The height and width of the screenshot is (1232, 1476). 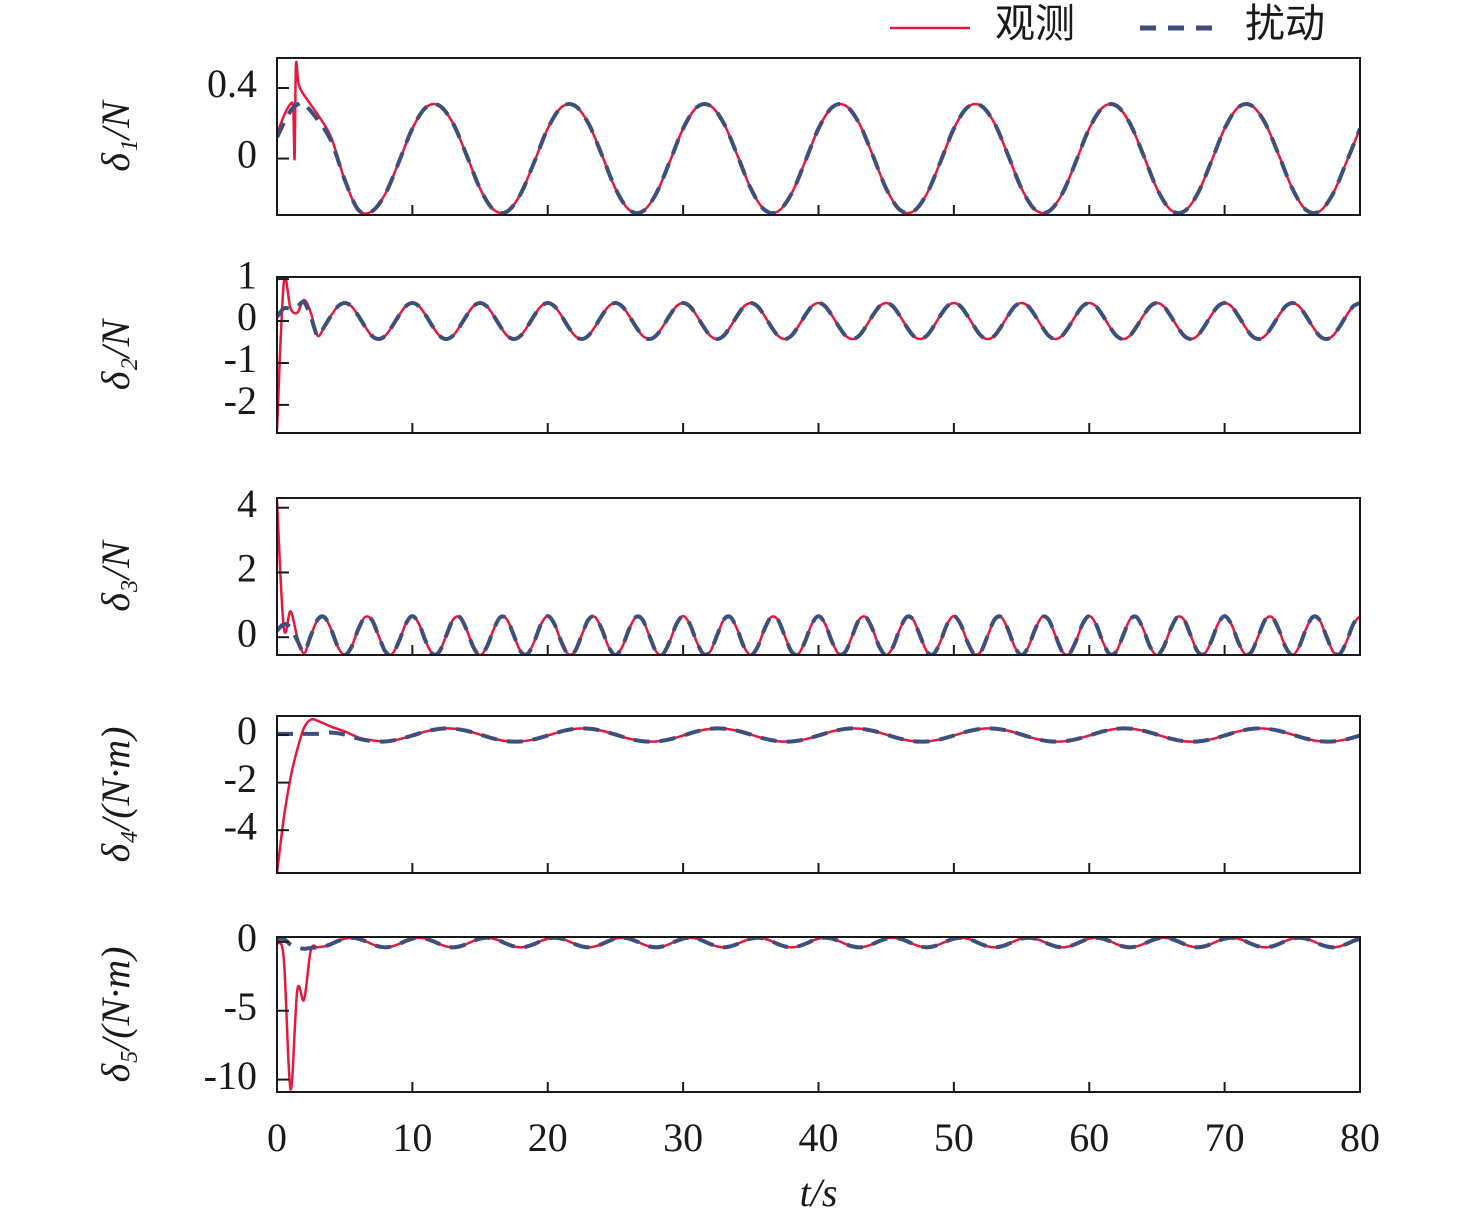 What do you see at coordinates (1360, 1137) in the screenshot?
I see `x-tick-label: 80` at bounding box center [1360, 1137].